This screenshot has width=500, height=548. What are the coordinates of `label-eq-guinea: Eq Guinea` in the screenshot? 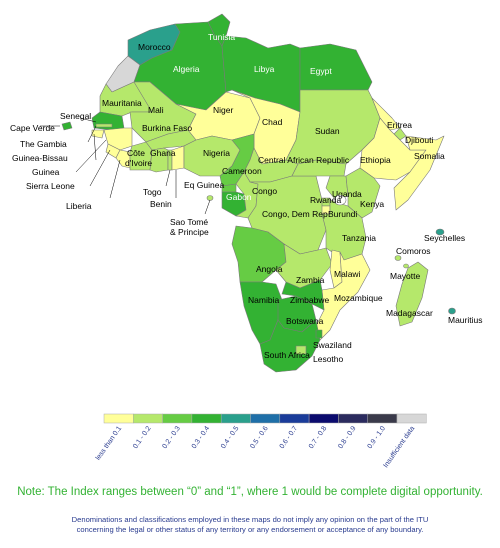 It's located at (204, 185).